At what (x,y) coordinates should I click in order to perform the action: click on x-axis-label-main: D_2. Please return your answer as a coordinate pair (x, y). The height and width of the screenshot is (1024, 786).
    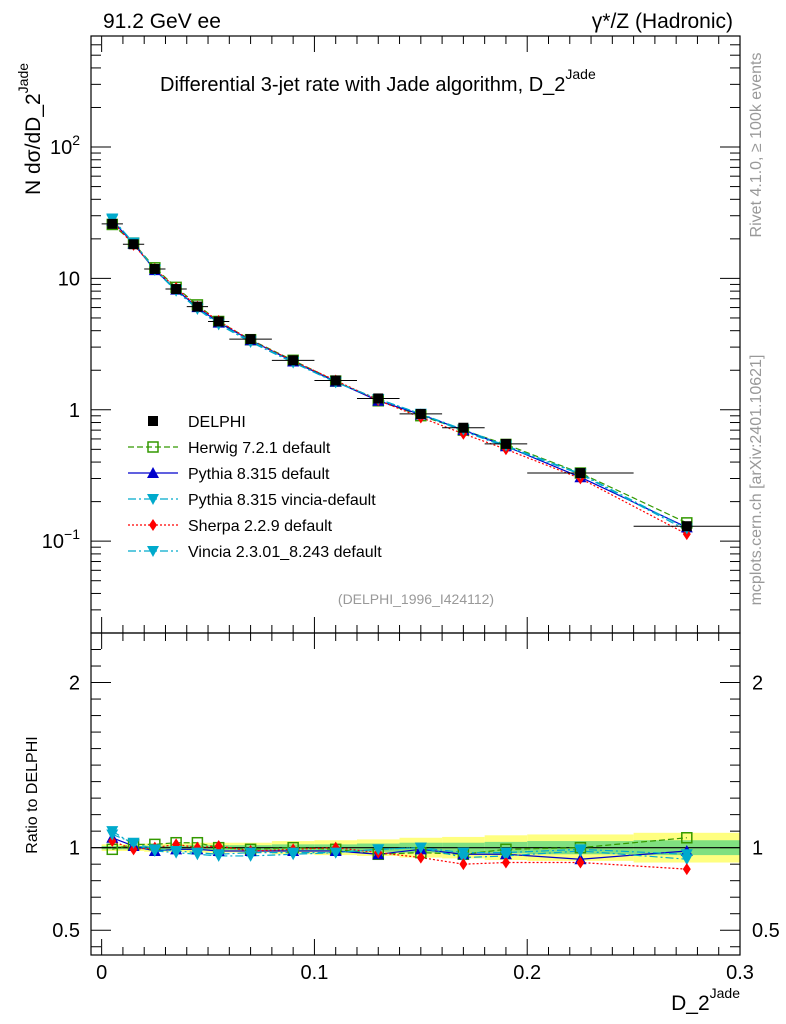
    Looking at the image, I should click on (690, 1003).